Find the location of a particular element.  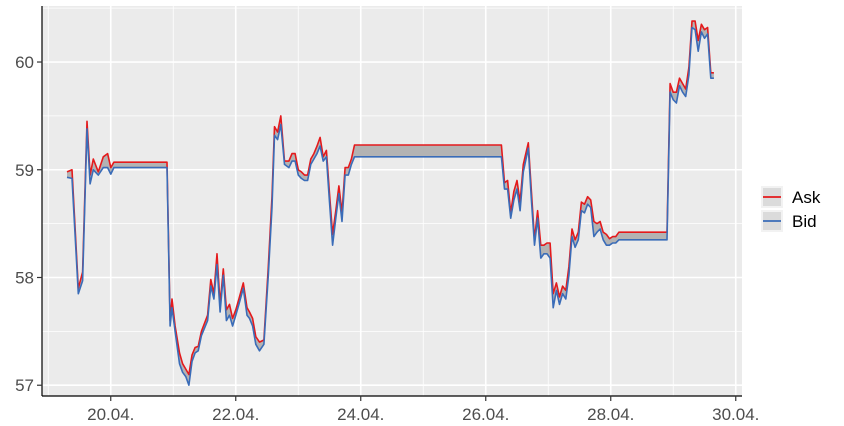

y-tick-label: 59 is located at coordinates (24, 170).